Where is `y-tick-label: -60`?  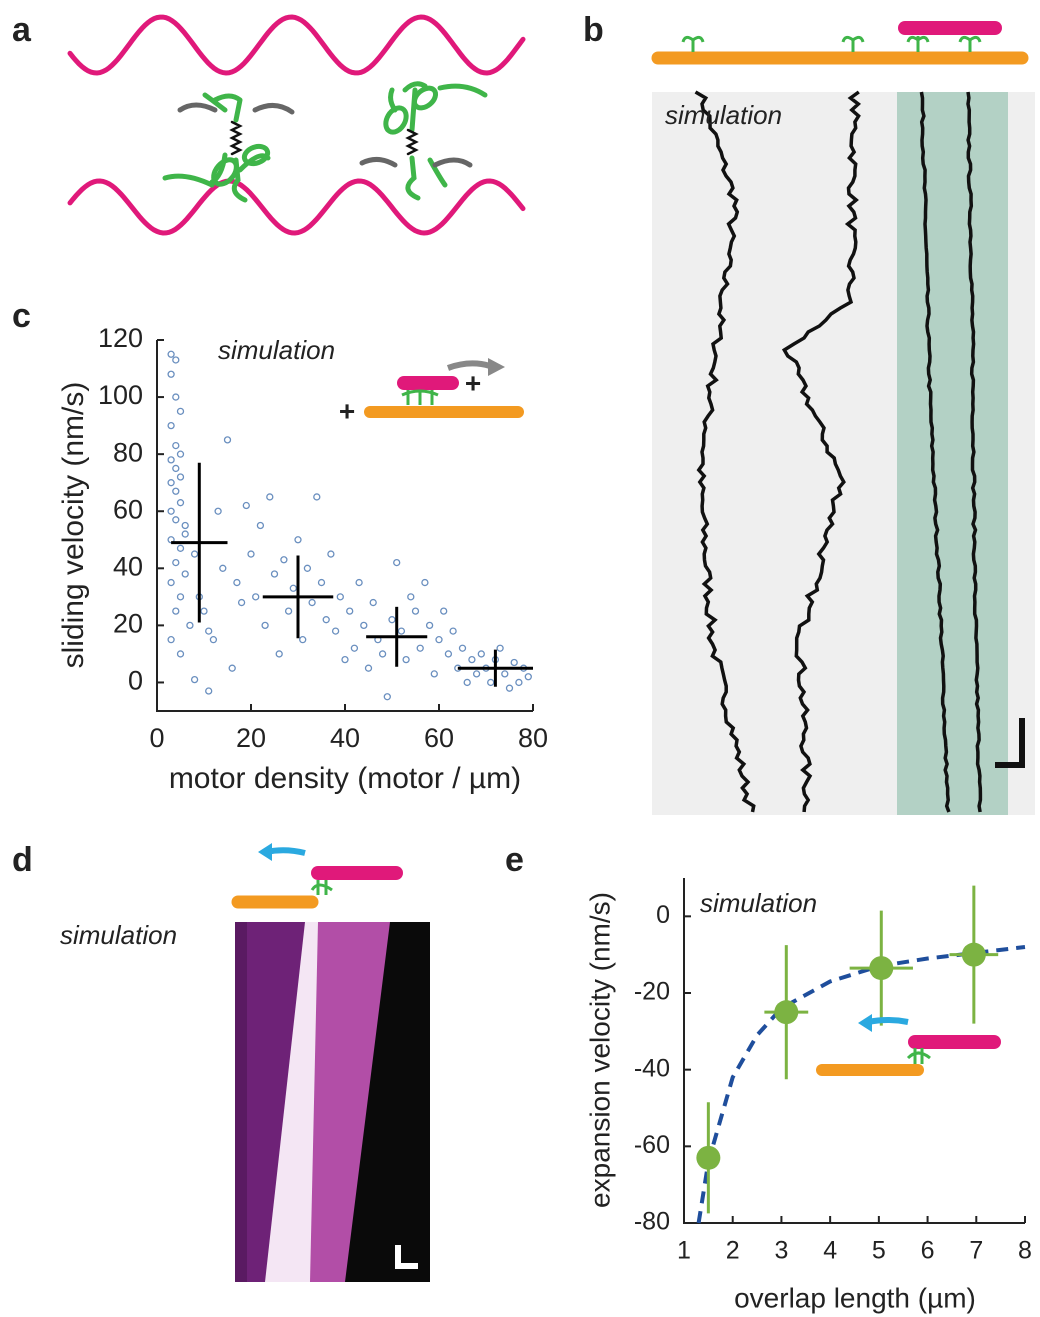
y-tick-label: -60 is located at coordinates (652, 1145).